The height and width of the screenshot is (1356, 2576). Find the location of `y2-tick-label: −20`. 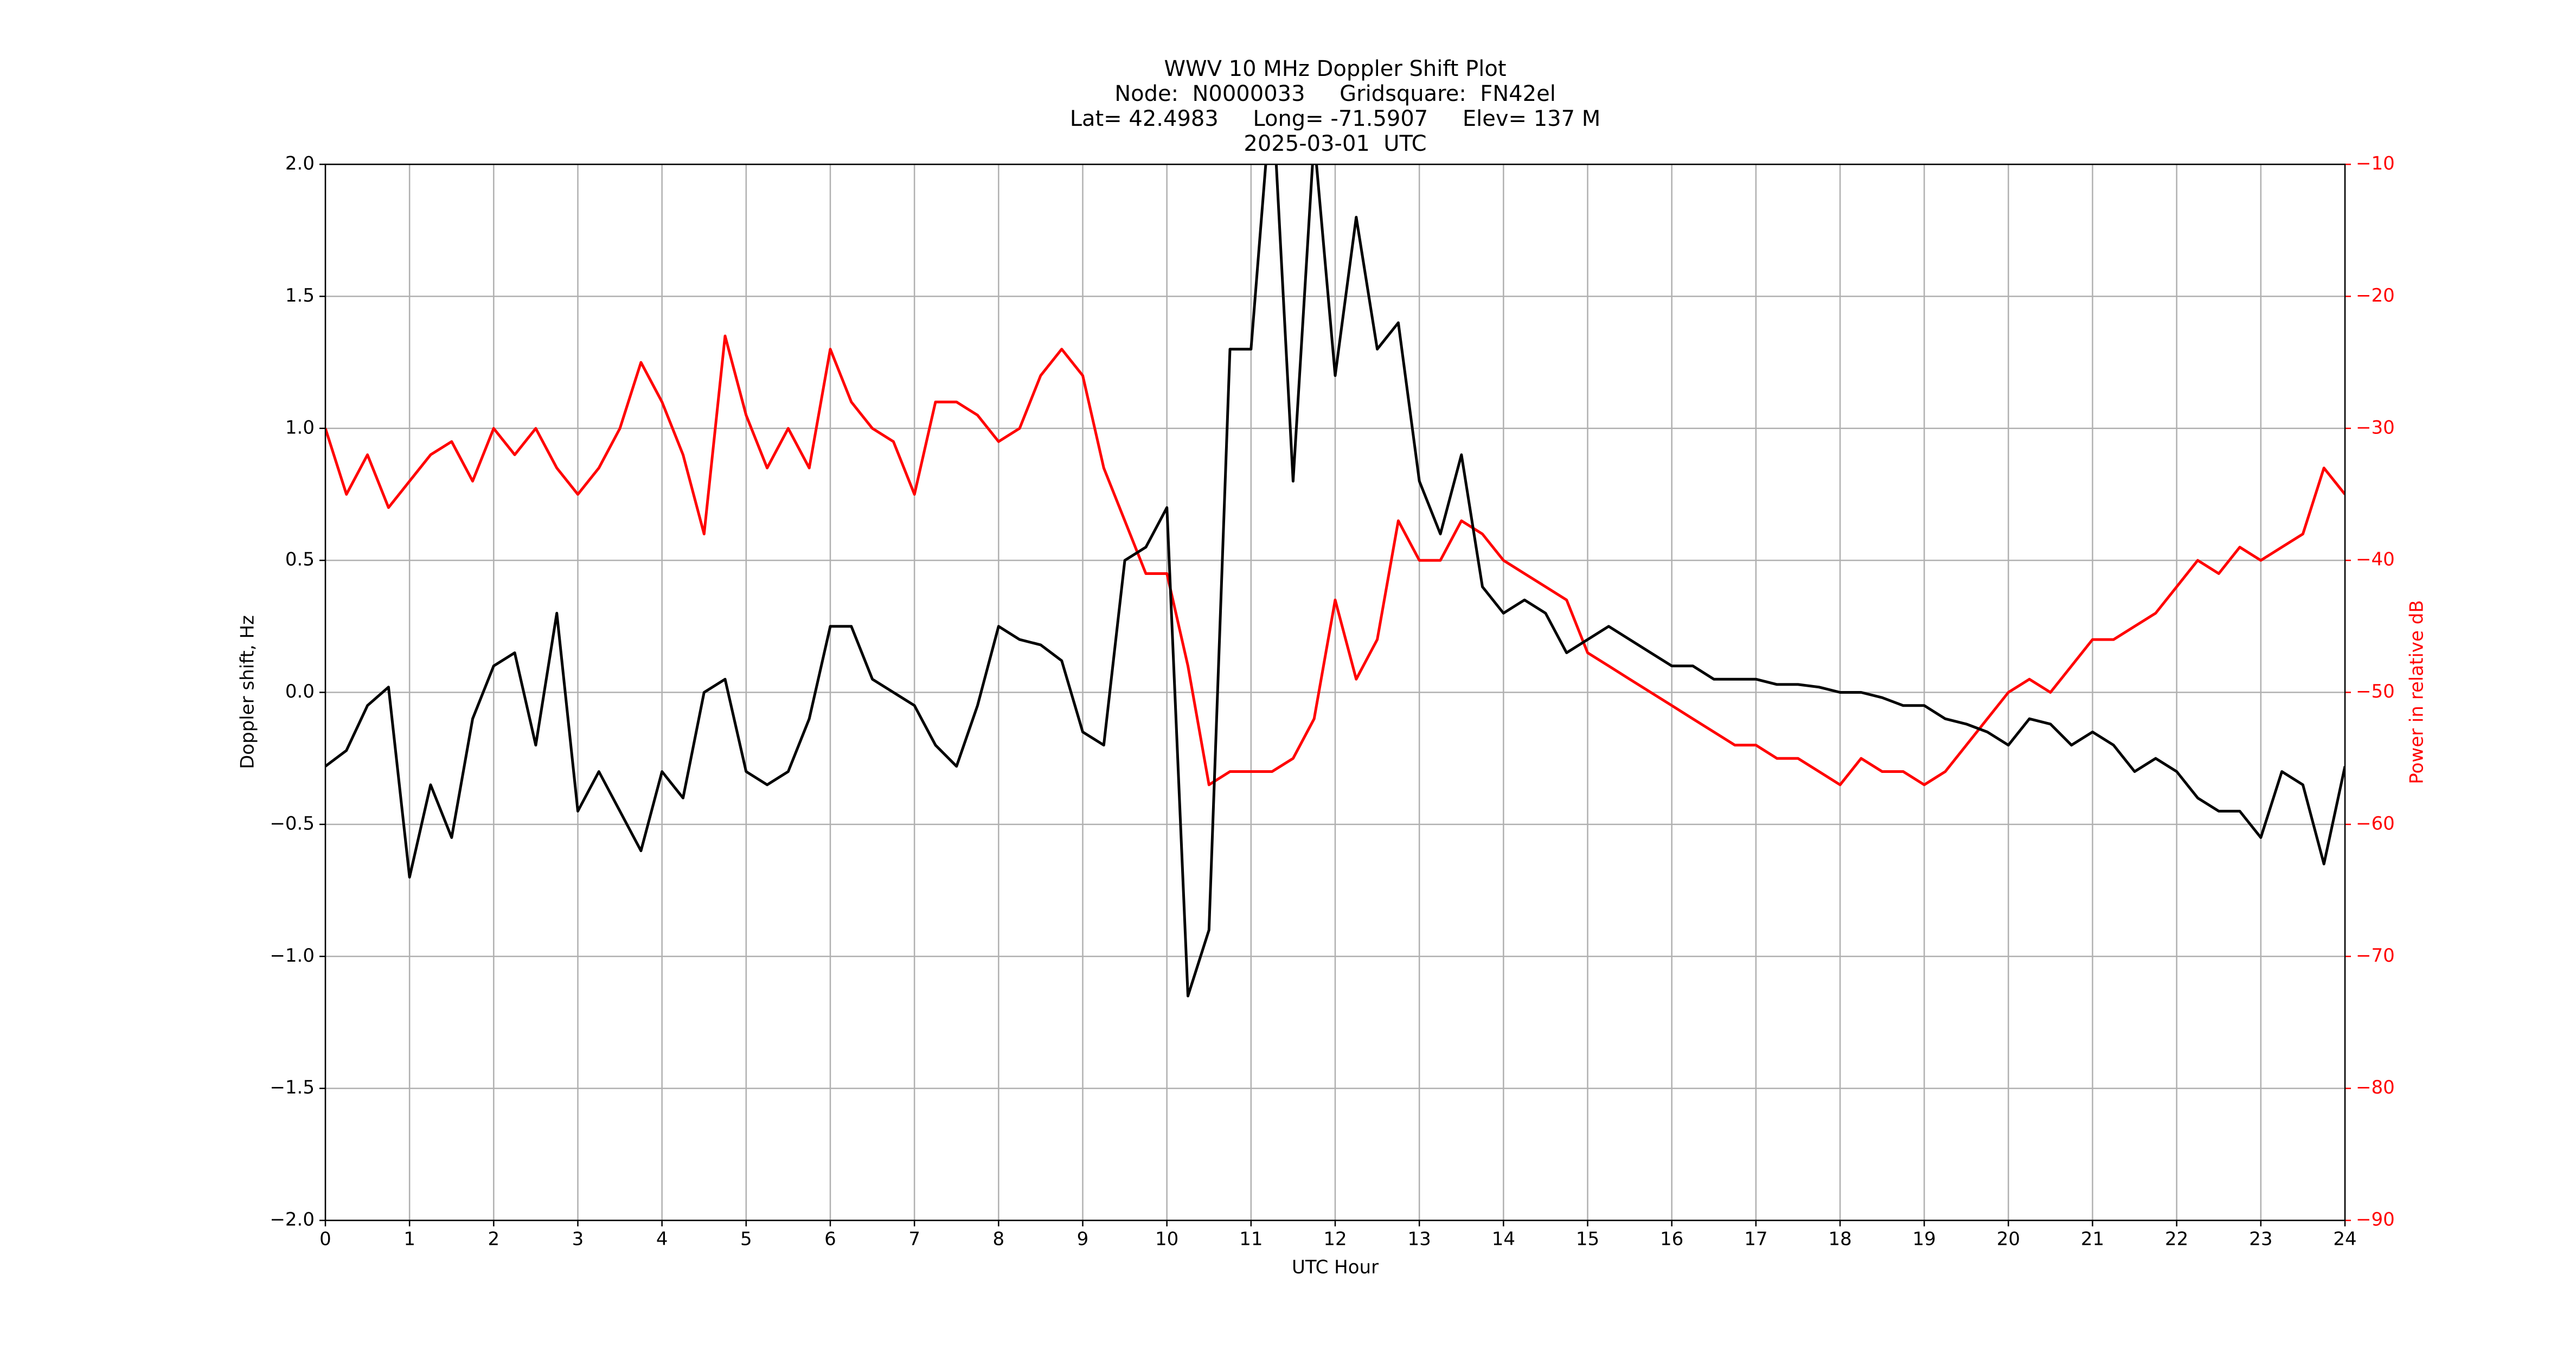

y2-tick-label: −20 is located at coordinates (2375, 295).